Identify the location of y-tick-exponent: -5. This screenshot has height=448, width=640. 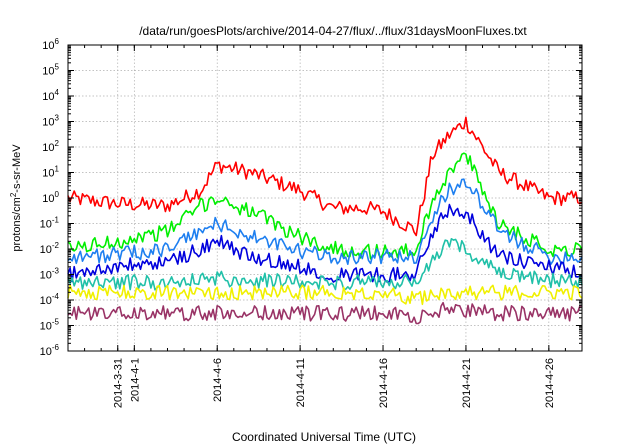
(56, 322).